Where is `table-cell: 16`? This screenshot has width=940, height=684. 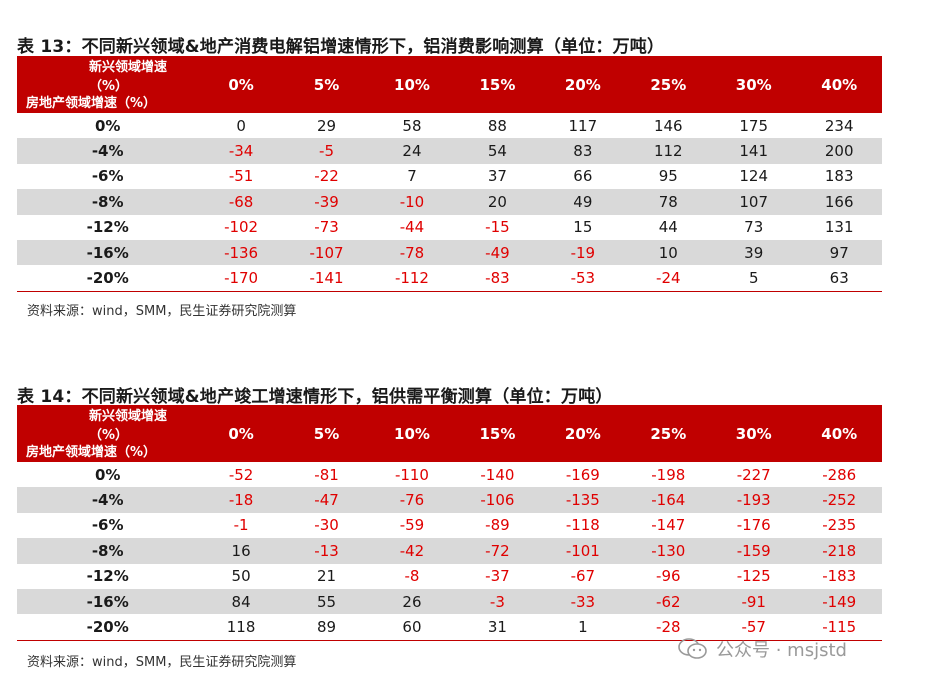 table-cell: 16 is located at coordinates (241, 551).